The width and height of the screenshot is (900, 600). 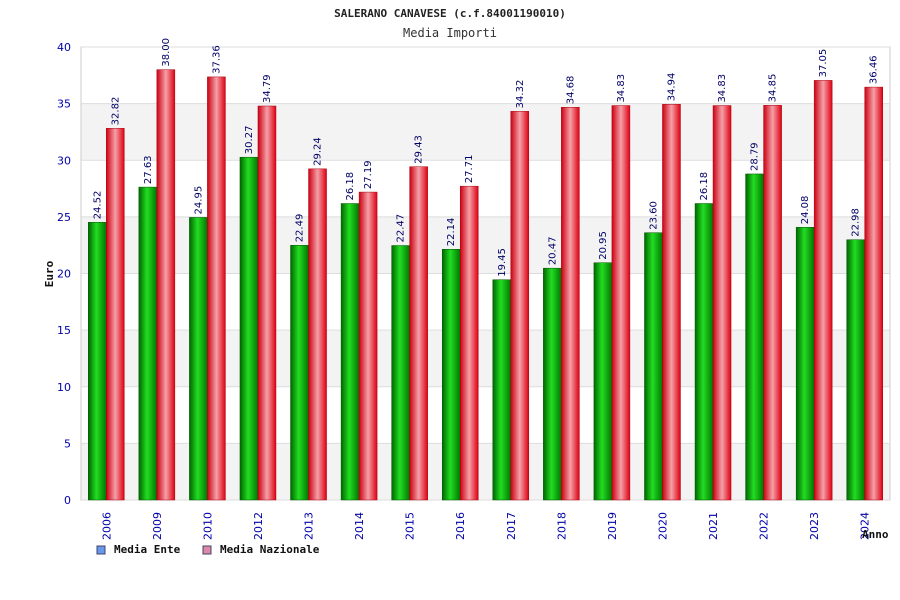 I want to click on legend-swatch-media-nazionale, so click(x=207, y=550).